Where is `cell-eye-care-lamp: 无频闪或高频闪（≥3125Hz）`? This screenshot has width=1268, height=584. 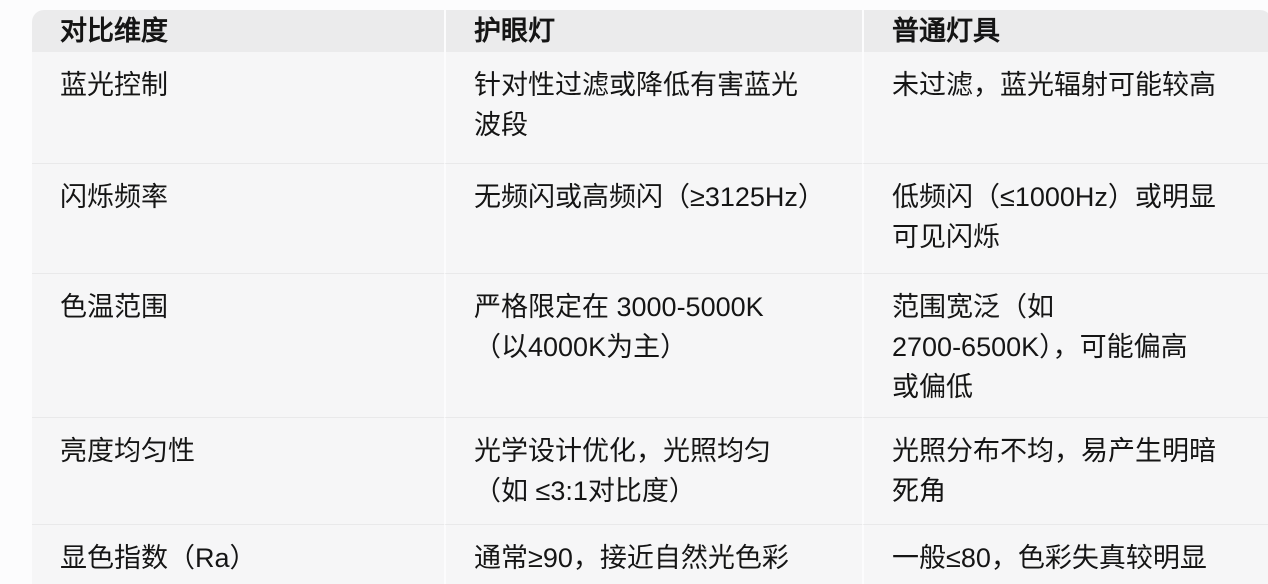
cell-eye-care-lamp: 无频闪或高频闪（≥3125Hz） is located at coordinates (653, 218).